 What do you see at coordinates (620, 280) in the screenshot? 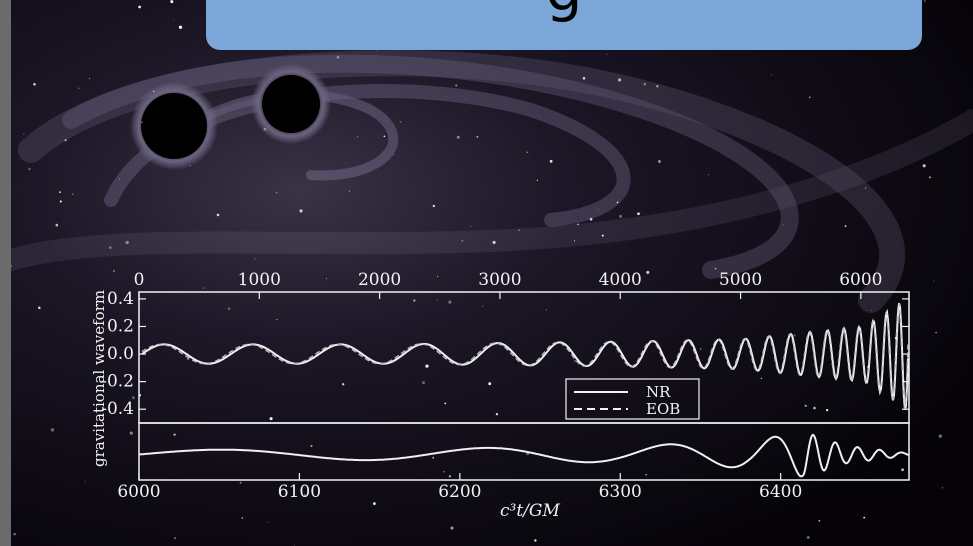
I see `top-x-tick-label: 4000` at bounding box center [620, 280].